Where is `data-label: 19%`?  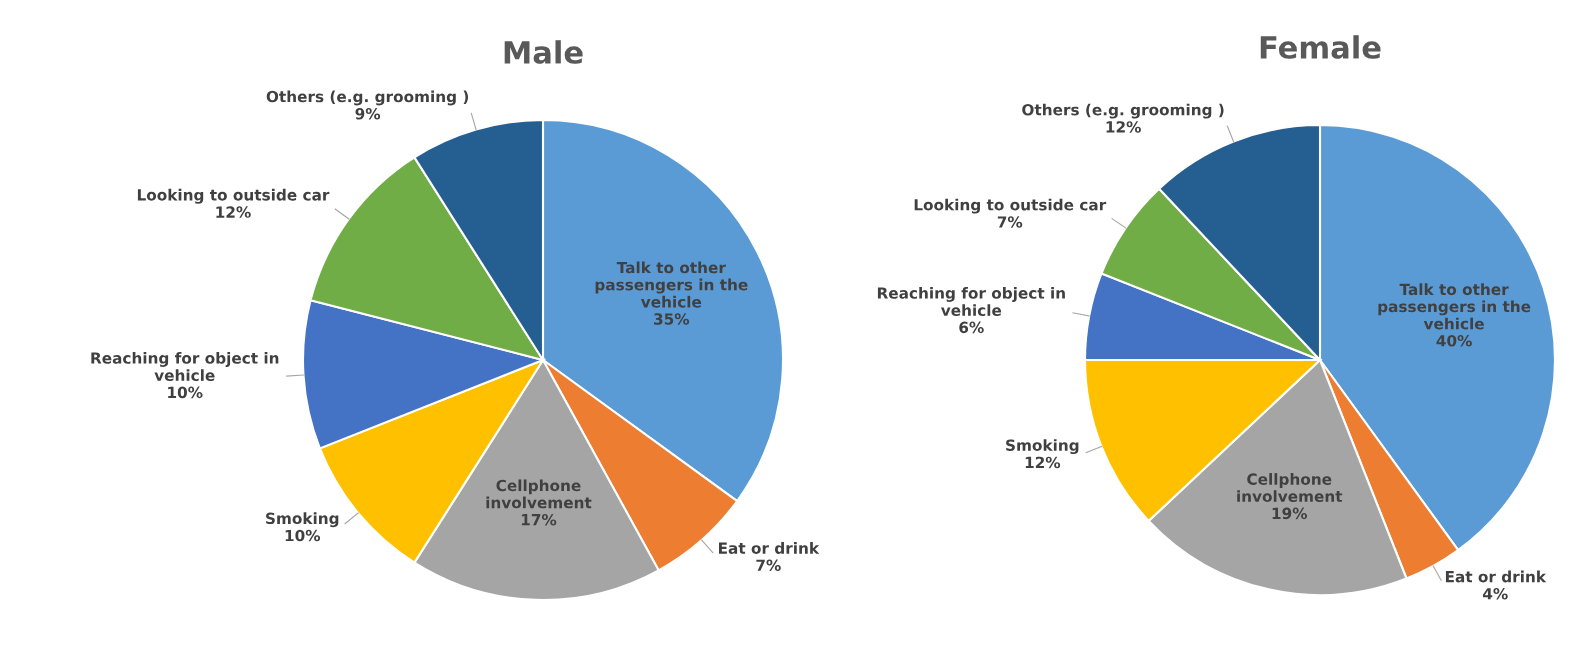
data-label: 19% is located at coordinates (1290, 513).